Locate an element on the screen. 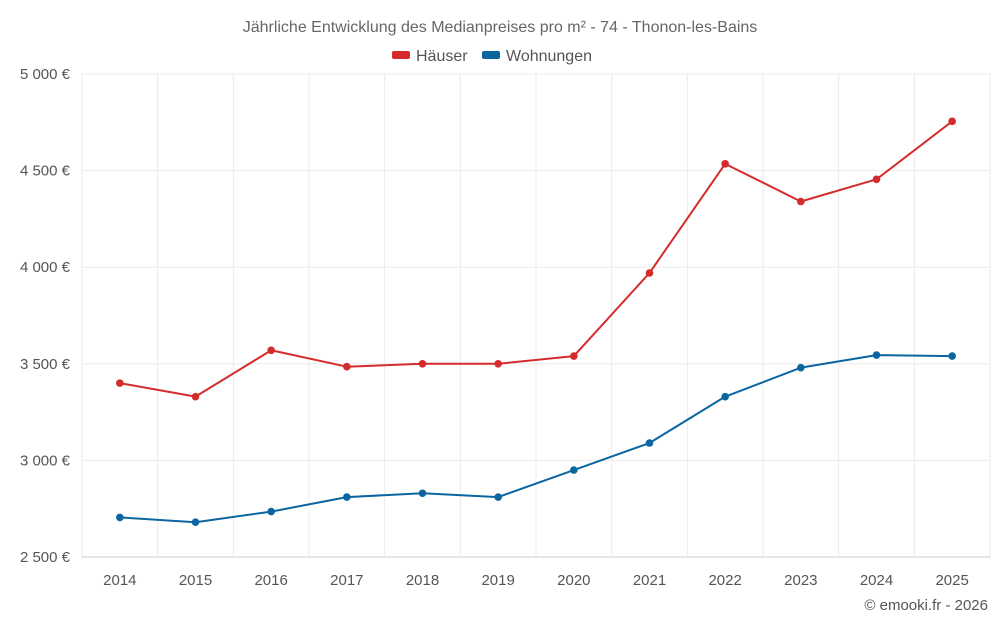  x-tick-label: 2014 is located at coordinates (119, 580).